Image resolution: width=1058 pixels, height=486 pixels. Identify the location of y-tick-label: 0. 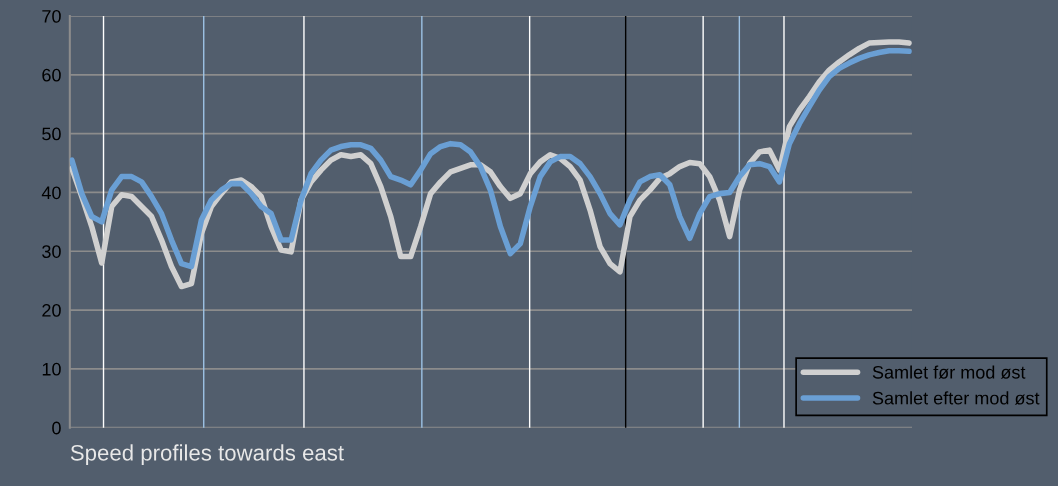
(56, 428).